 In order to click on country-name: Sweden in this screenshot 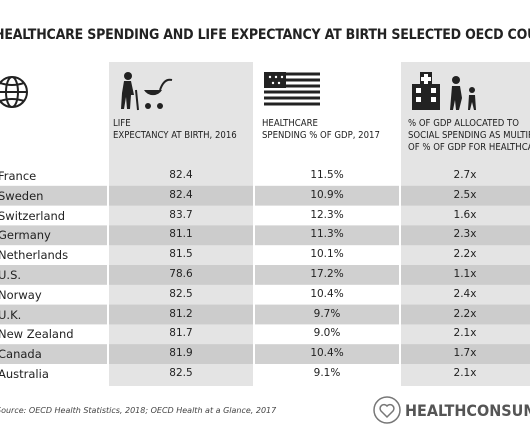, I will do `click(22, 195)`.